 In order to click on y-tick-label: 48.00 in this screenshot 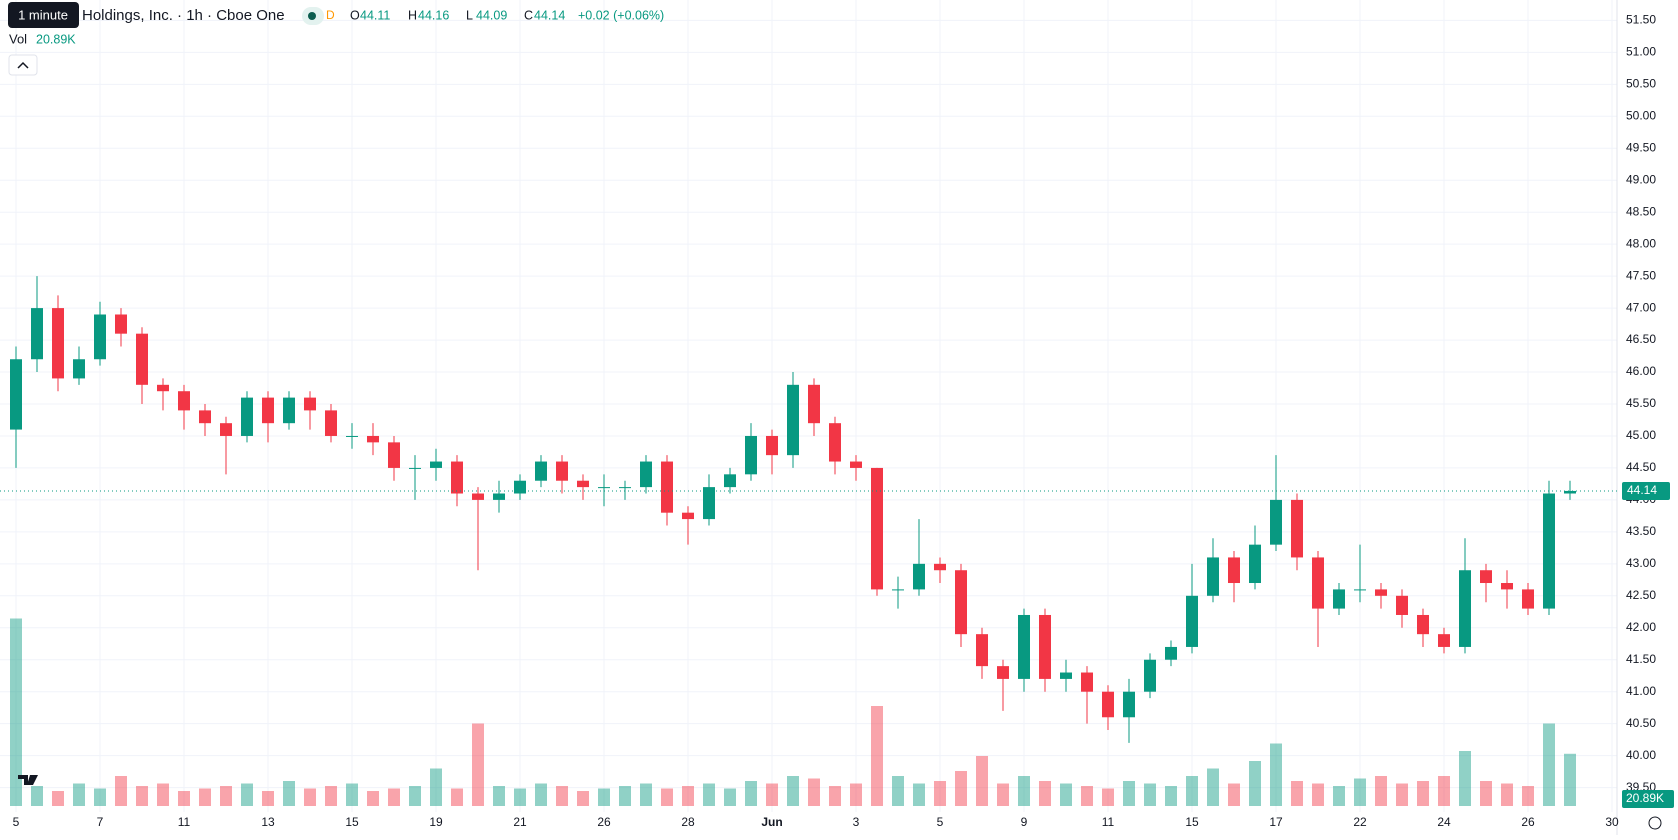, I will do `click(1641, 243)`.